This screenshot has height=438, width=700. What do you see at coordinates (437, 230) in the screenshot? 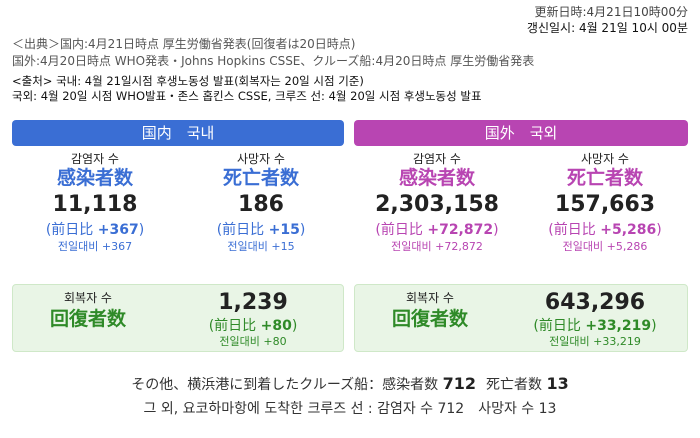
I see `stat-diff: (前日比 +72,872)` at bounding box center [437, 230].